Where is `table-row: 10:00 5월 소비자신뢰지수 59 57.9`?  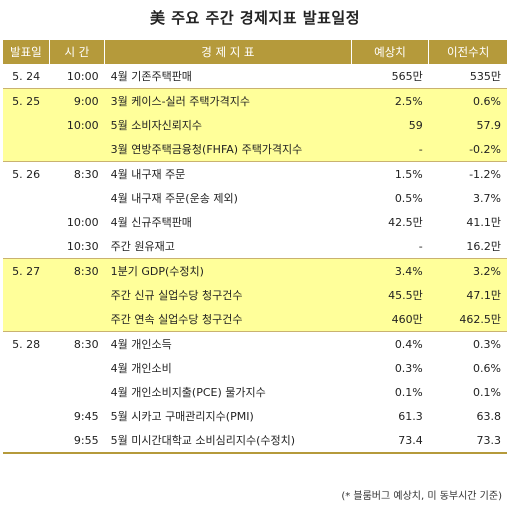 table-row: 10:00 5월 소비자신뢰지수 59 57.9 is located at coordinates (255, 125).